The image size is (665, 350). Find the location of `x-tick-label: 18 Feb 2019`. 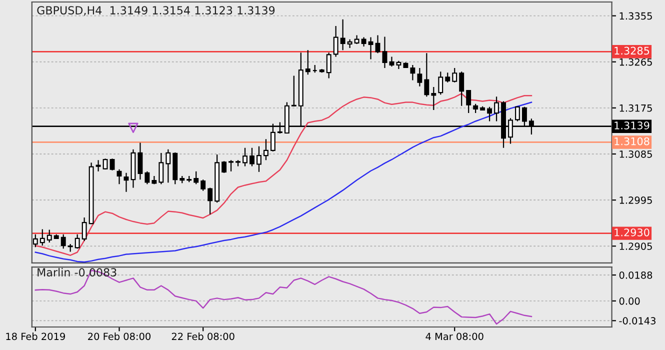

x-tick-label: 18 Feb 2019 is located at coordinates (35, 336).